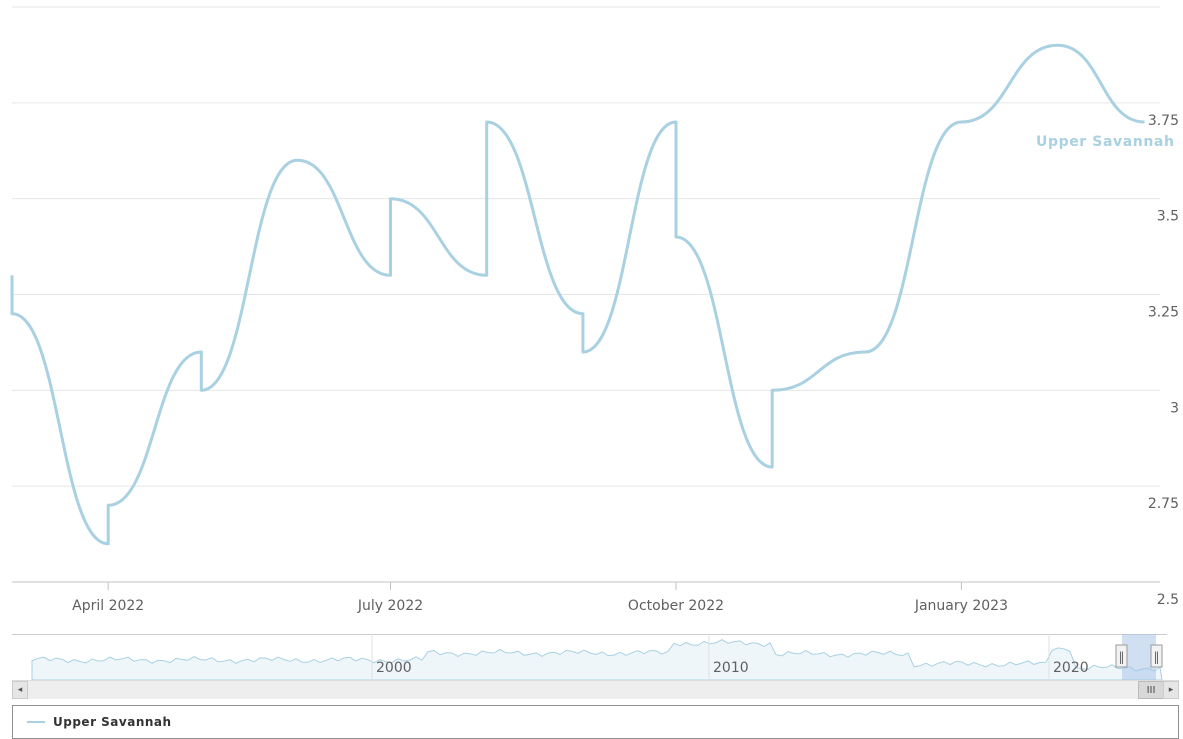  Describe the element at coordinates (1163, 121) in the screenshot. I see `y-tick-label: 3.75` at that location.